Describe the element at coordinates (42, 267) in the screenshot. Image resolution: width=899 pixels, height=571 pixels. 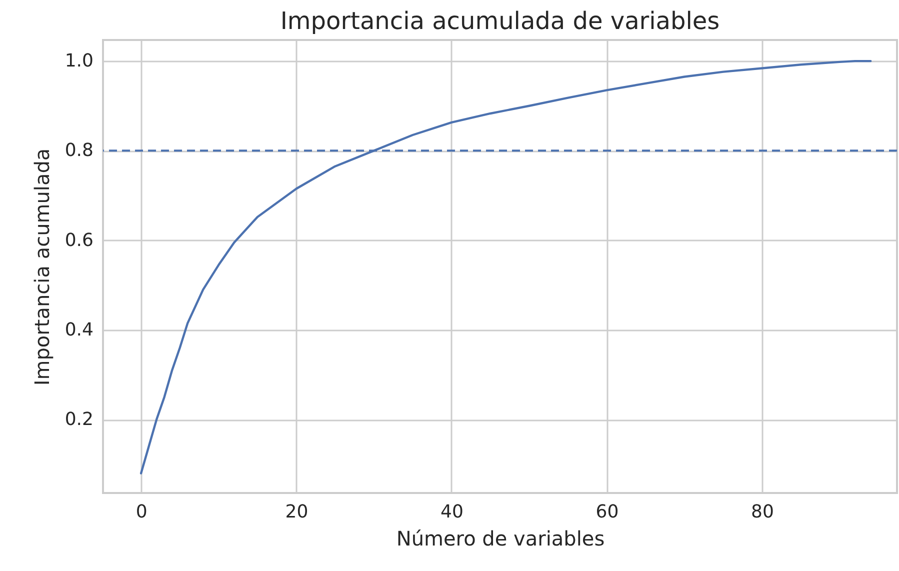
I see `y-axis-title: Importancia acumulada` at that location.